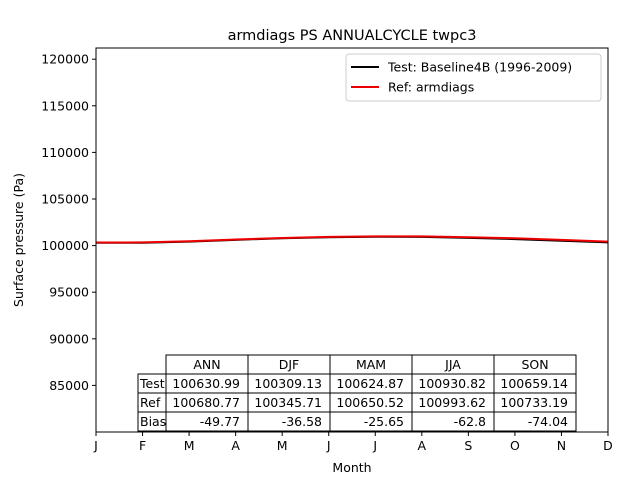  Describe the element at coordinates (534, 402) in the screenshot. I see `table-cell-value: 100733.19` at that location.